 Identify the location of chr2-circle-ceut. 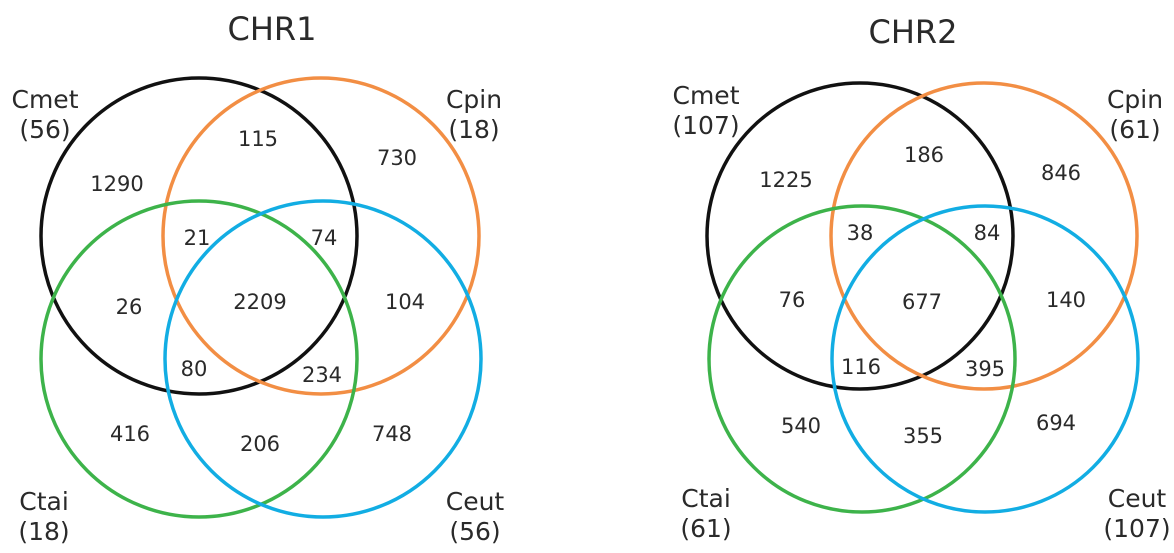
(985, 359).